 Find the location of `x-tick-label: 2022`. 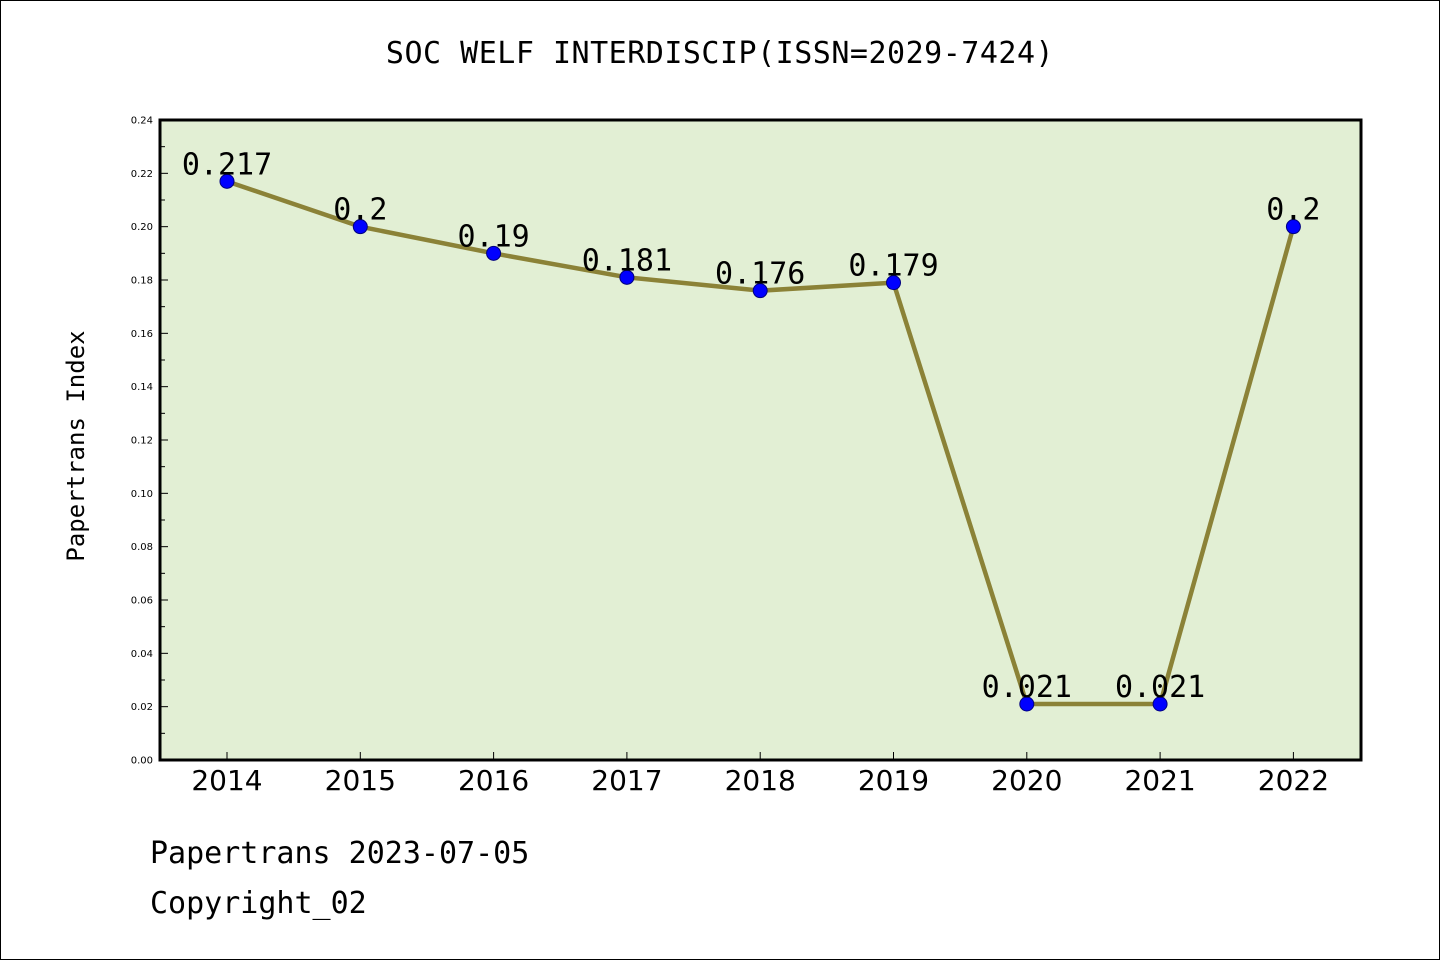

x-tick-label: 2022 is located at coordinates (1293, 780).